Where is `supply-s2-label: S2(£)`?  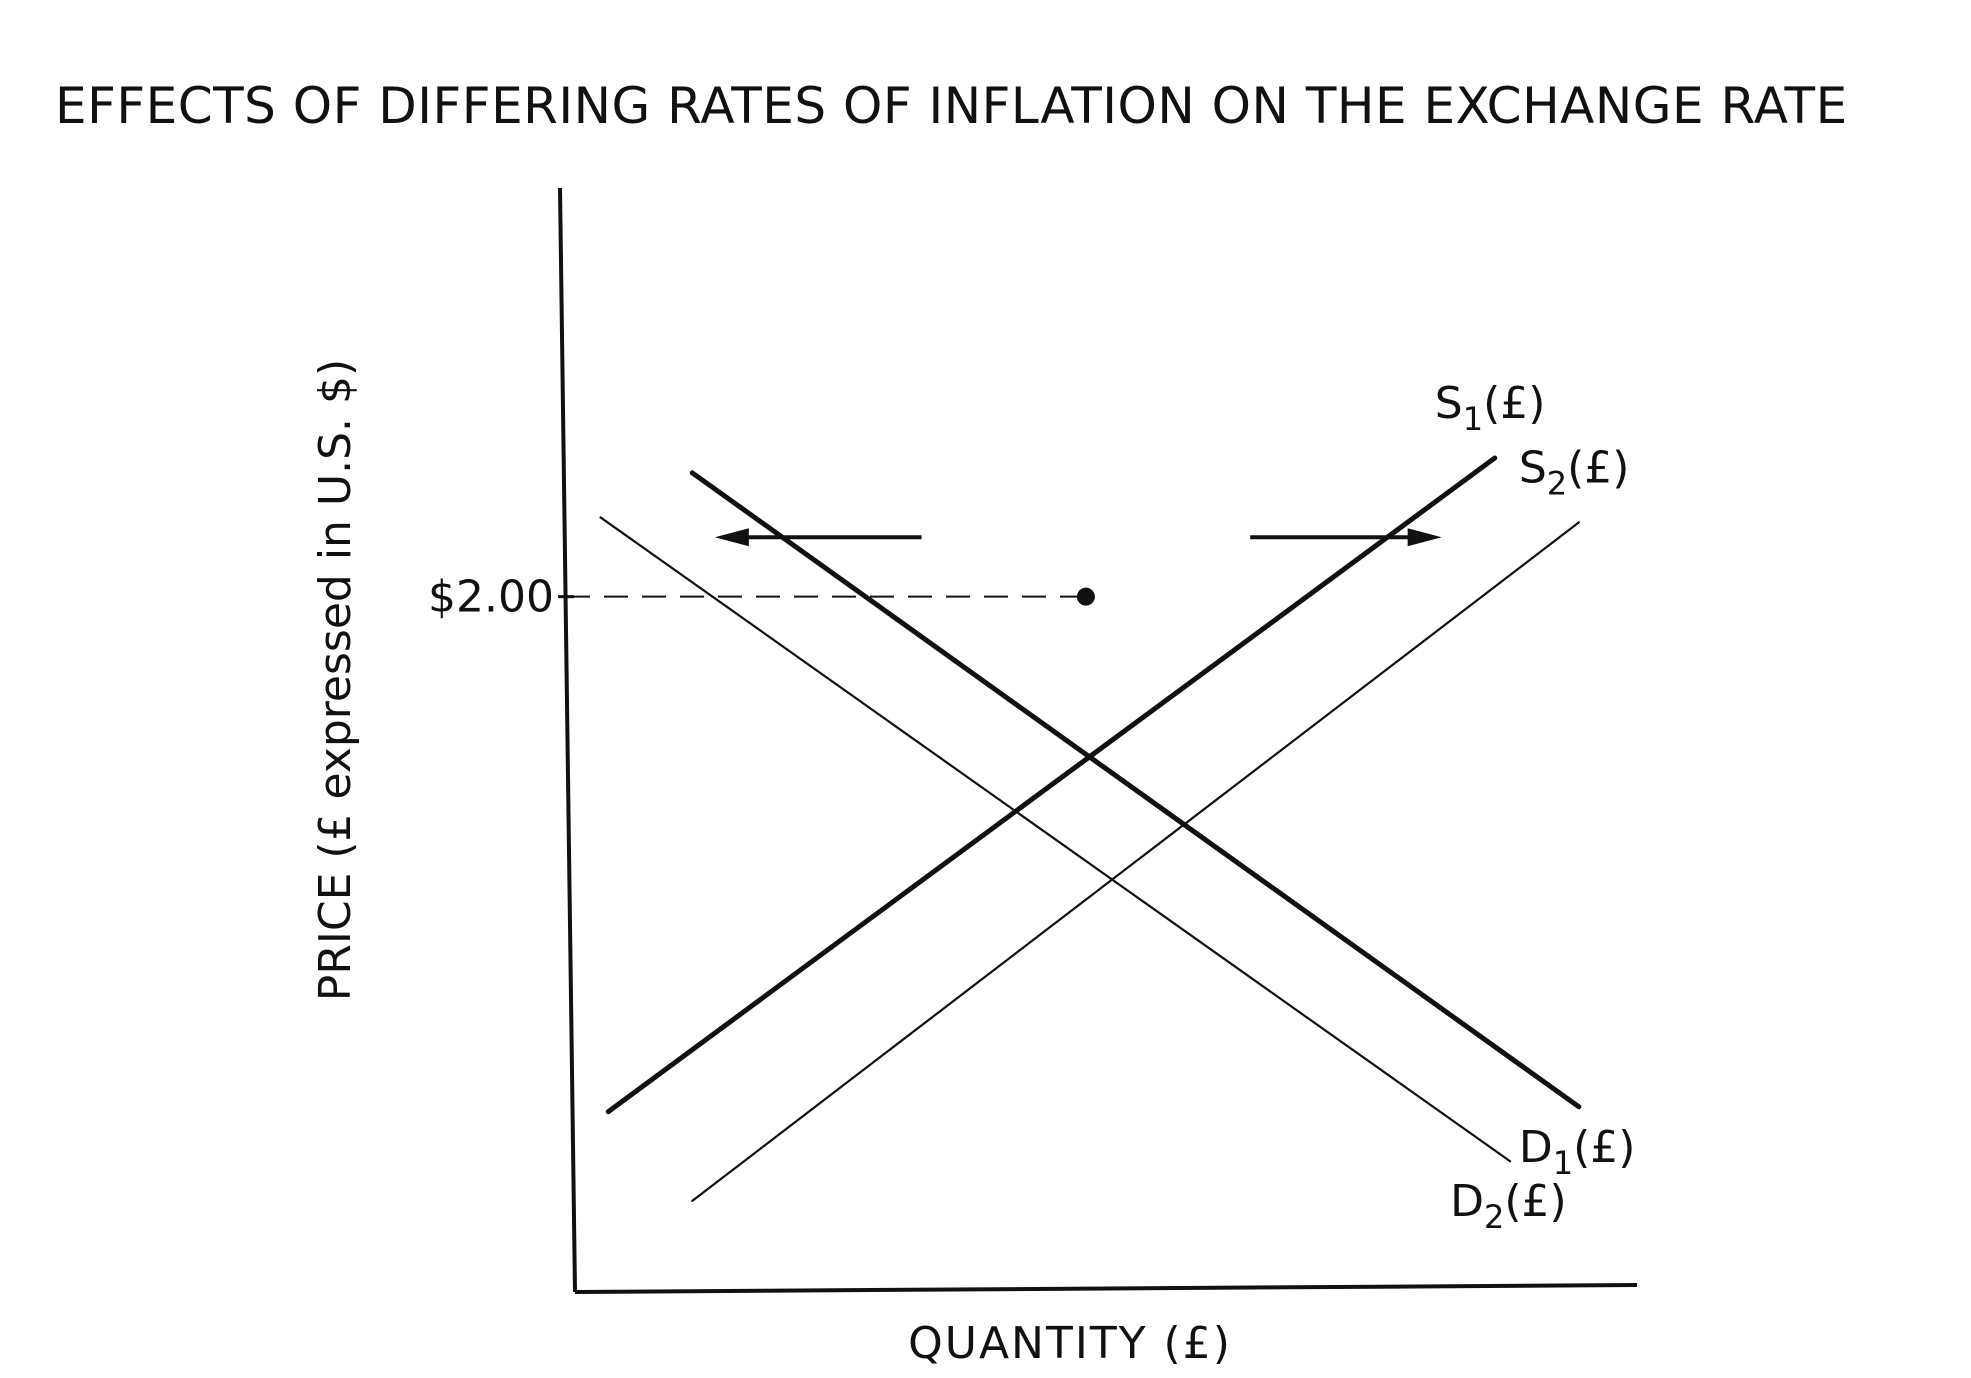
supply-s2-label: S2(£) is located at coordinates (1574, 472).